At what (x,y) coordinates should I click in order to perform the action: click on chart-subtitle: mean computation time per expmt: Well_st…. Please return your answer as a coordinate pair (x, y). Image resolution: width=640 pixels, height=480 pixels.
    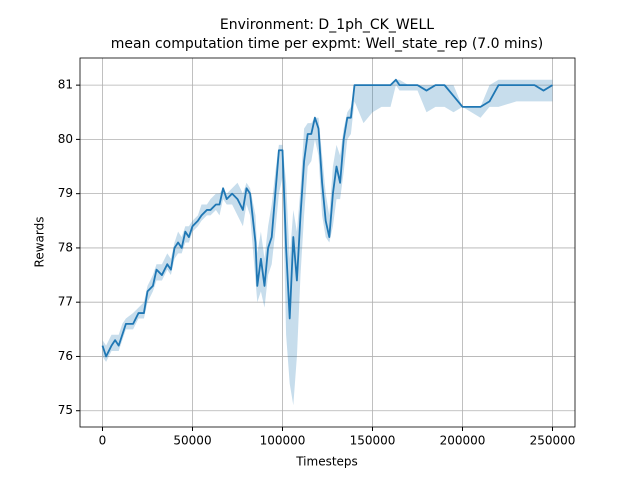
    Looking at the image, I should click on (327, 44).